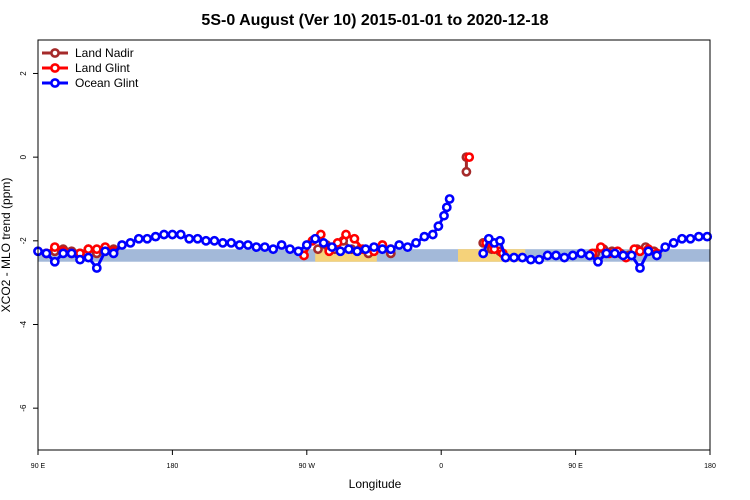  I want to click on legend-label: Land Glint, so click(102, 68).